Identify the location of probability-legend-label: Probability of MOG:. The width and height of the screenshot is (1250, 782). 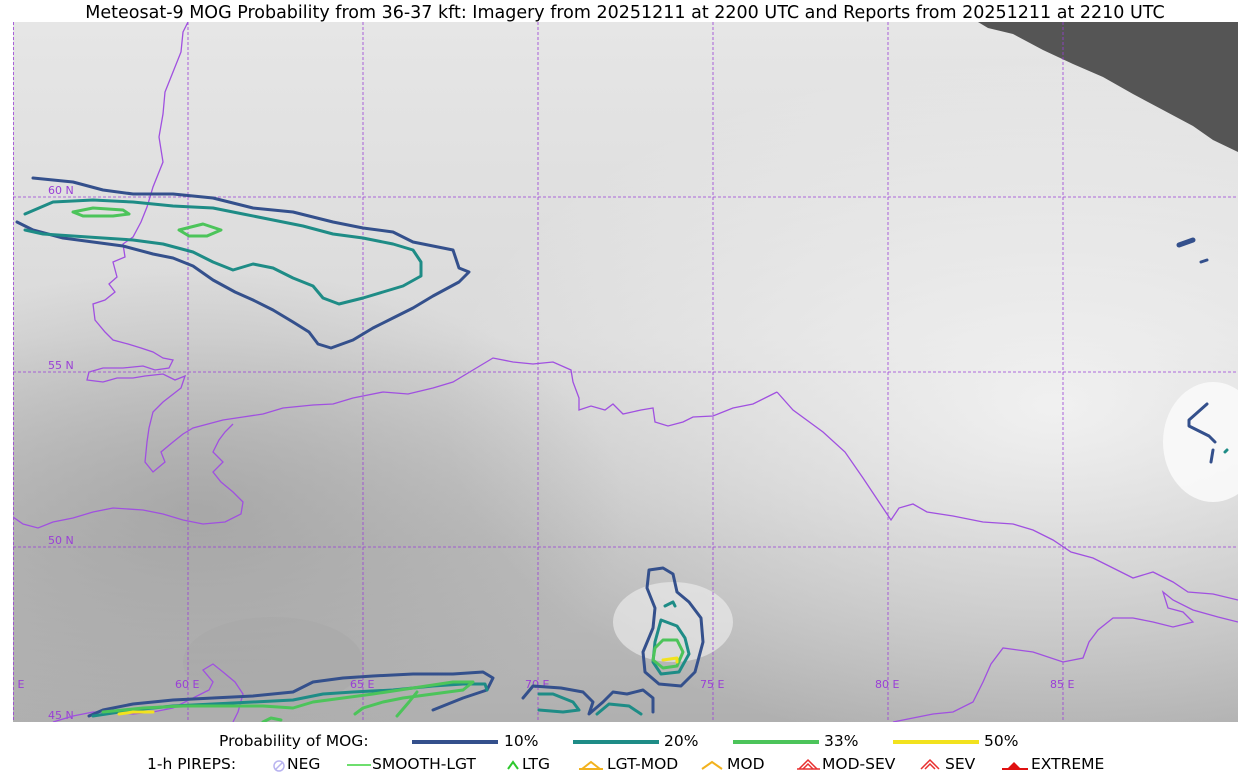
(294, 741).